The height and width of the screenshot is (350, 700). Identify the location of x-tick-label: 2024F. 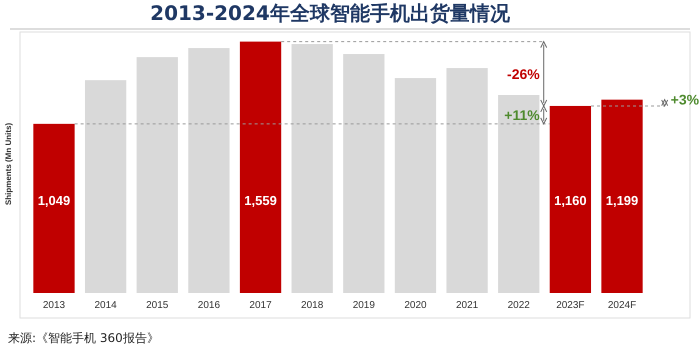
(622, 305).